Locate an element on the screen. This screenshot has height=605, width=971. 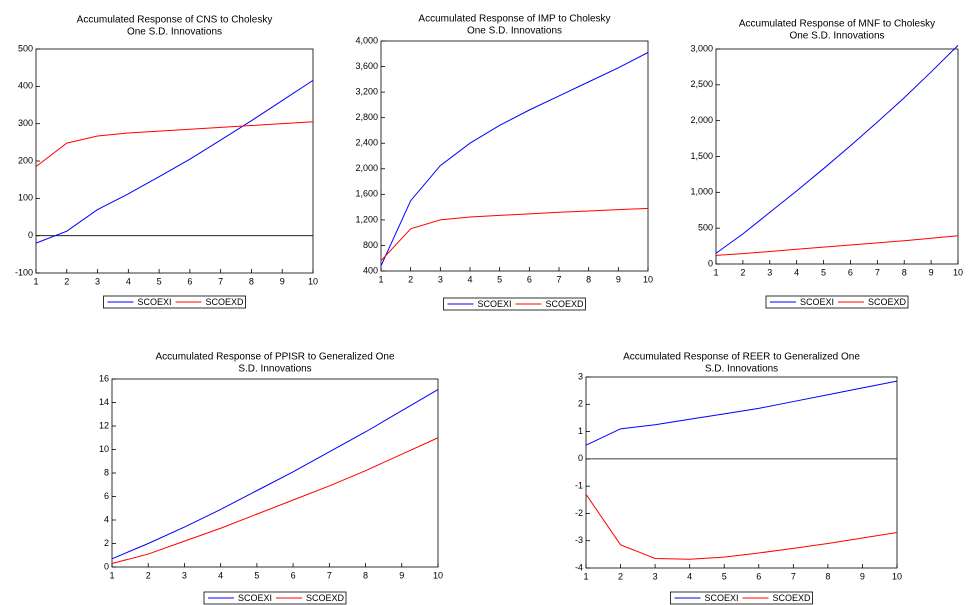
y-tick-label: 2,800 is located at coordinates (366, 117).